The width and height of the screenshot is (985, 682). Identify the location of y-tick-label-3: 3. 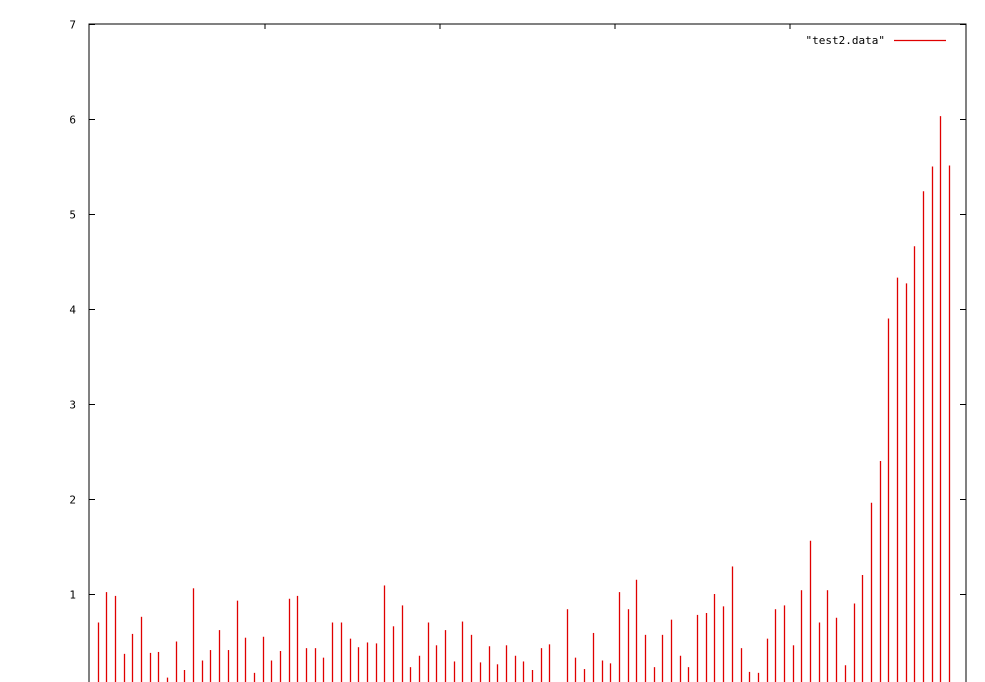
(72, 405).